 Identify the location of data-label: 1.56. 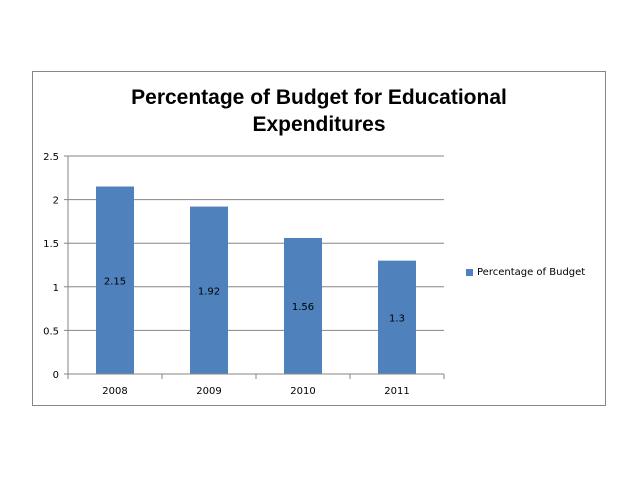
(303, 307).